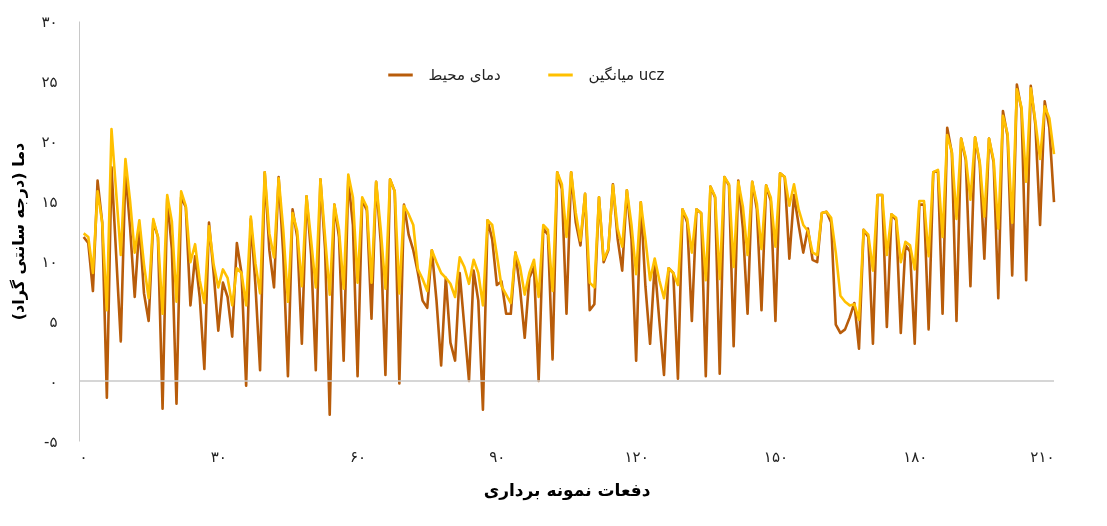 This screenshot has width=1107, height=526. I want to click on x-tick-label: ۶۰, so click(358, 456).